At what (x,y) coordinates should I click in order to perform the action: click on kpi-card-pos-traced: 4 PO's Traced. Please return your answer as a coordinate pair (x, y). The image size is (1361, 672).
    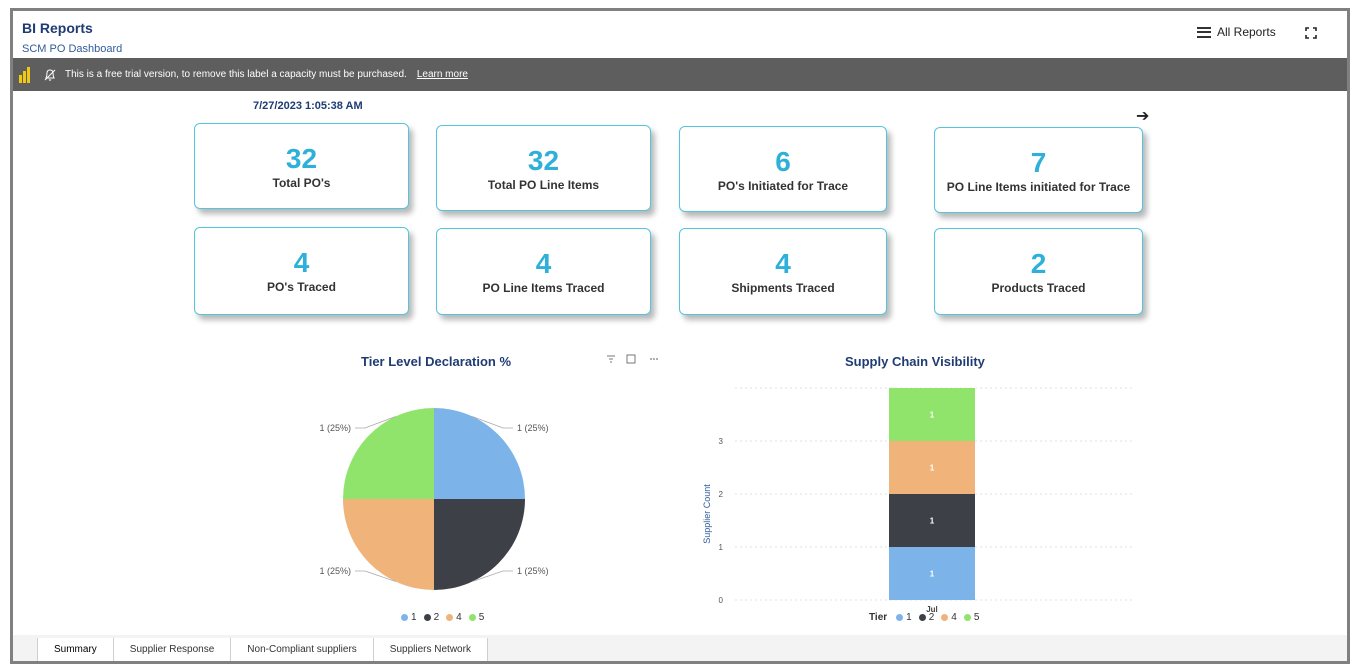
    Looking at the image, I should click on (301, 271).